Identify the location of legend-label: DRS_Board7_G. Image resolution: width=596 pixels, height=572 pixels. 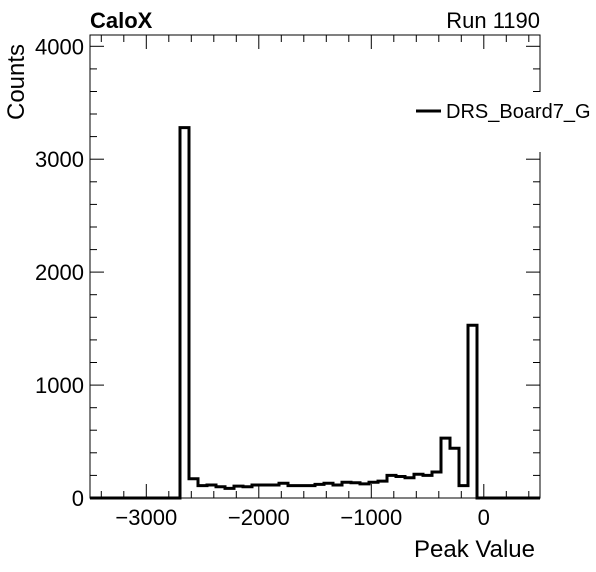
(518, 112).